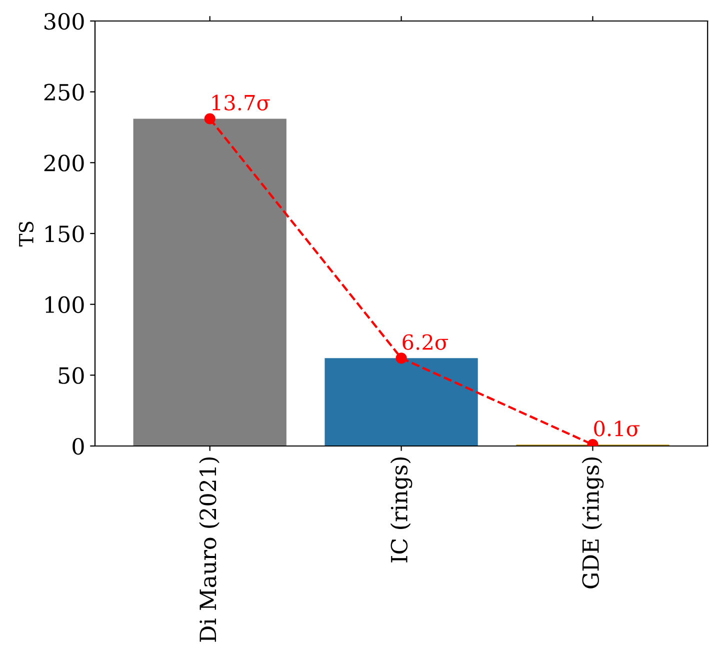  Describe the element at coordinates (617, 428) in the screenshot. I see `annotation: 0.1σ` at that location.